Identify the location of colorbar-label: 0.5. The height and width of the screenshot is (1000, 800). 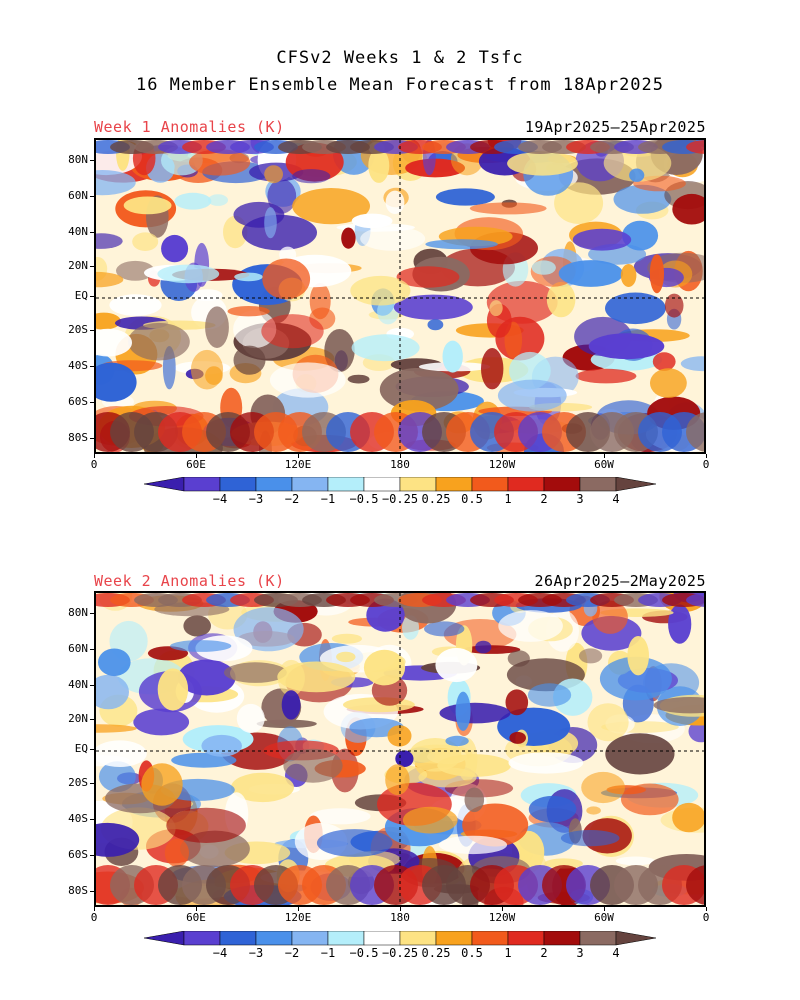
(472, 499).